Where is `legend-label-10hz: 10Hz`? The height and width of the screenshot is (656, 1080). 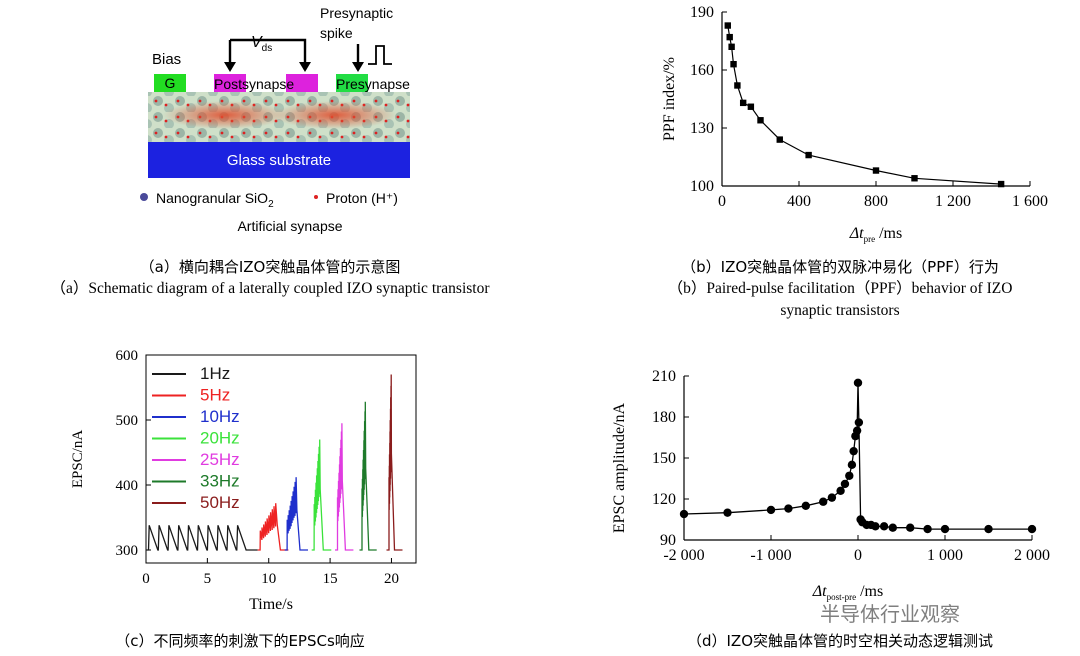 legend-label-10hz: 10Hz is located at coordinates (220, 416).